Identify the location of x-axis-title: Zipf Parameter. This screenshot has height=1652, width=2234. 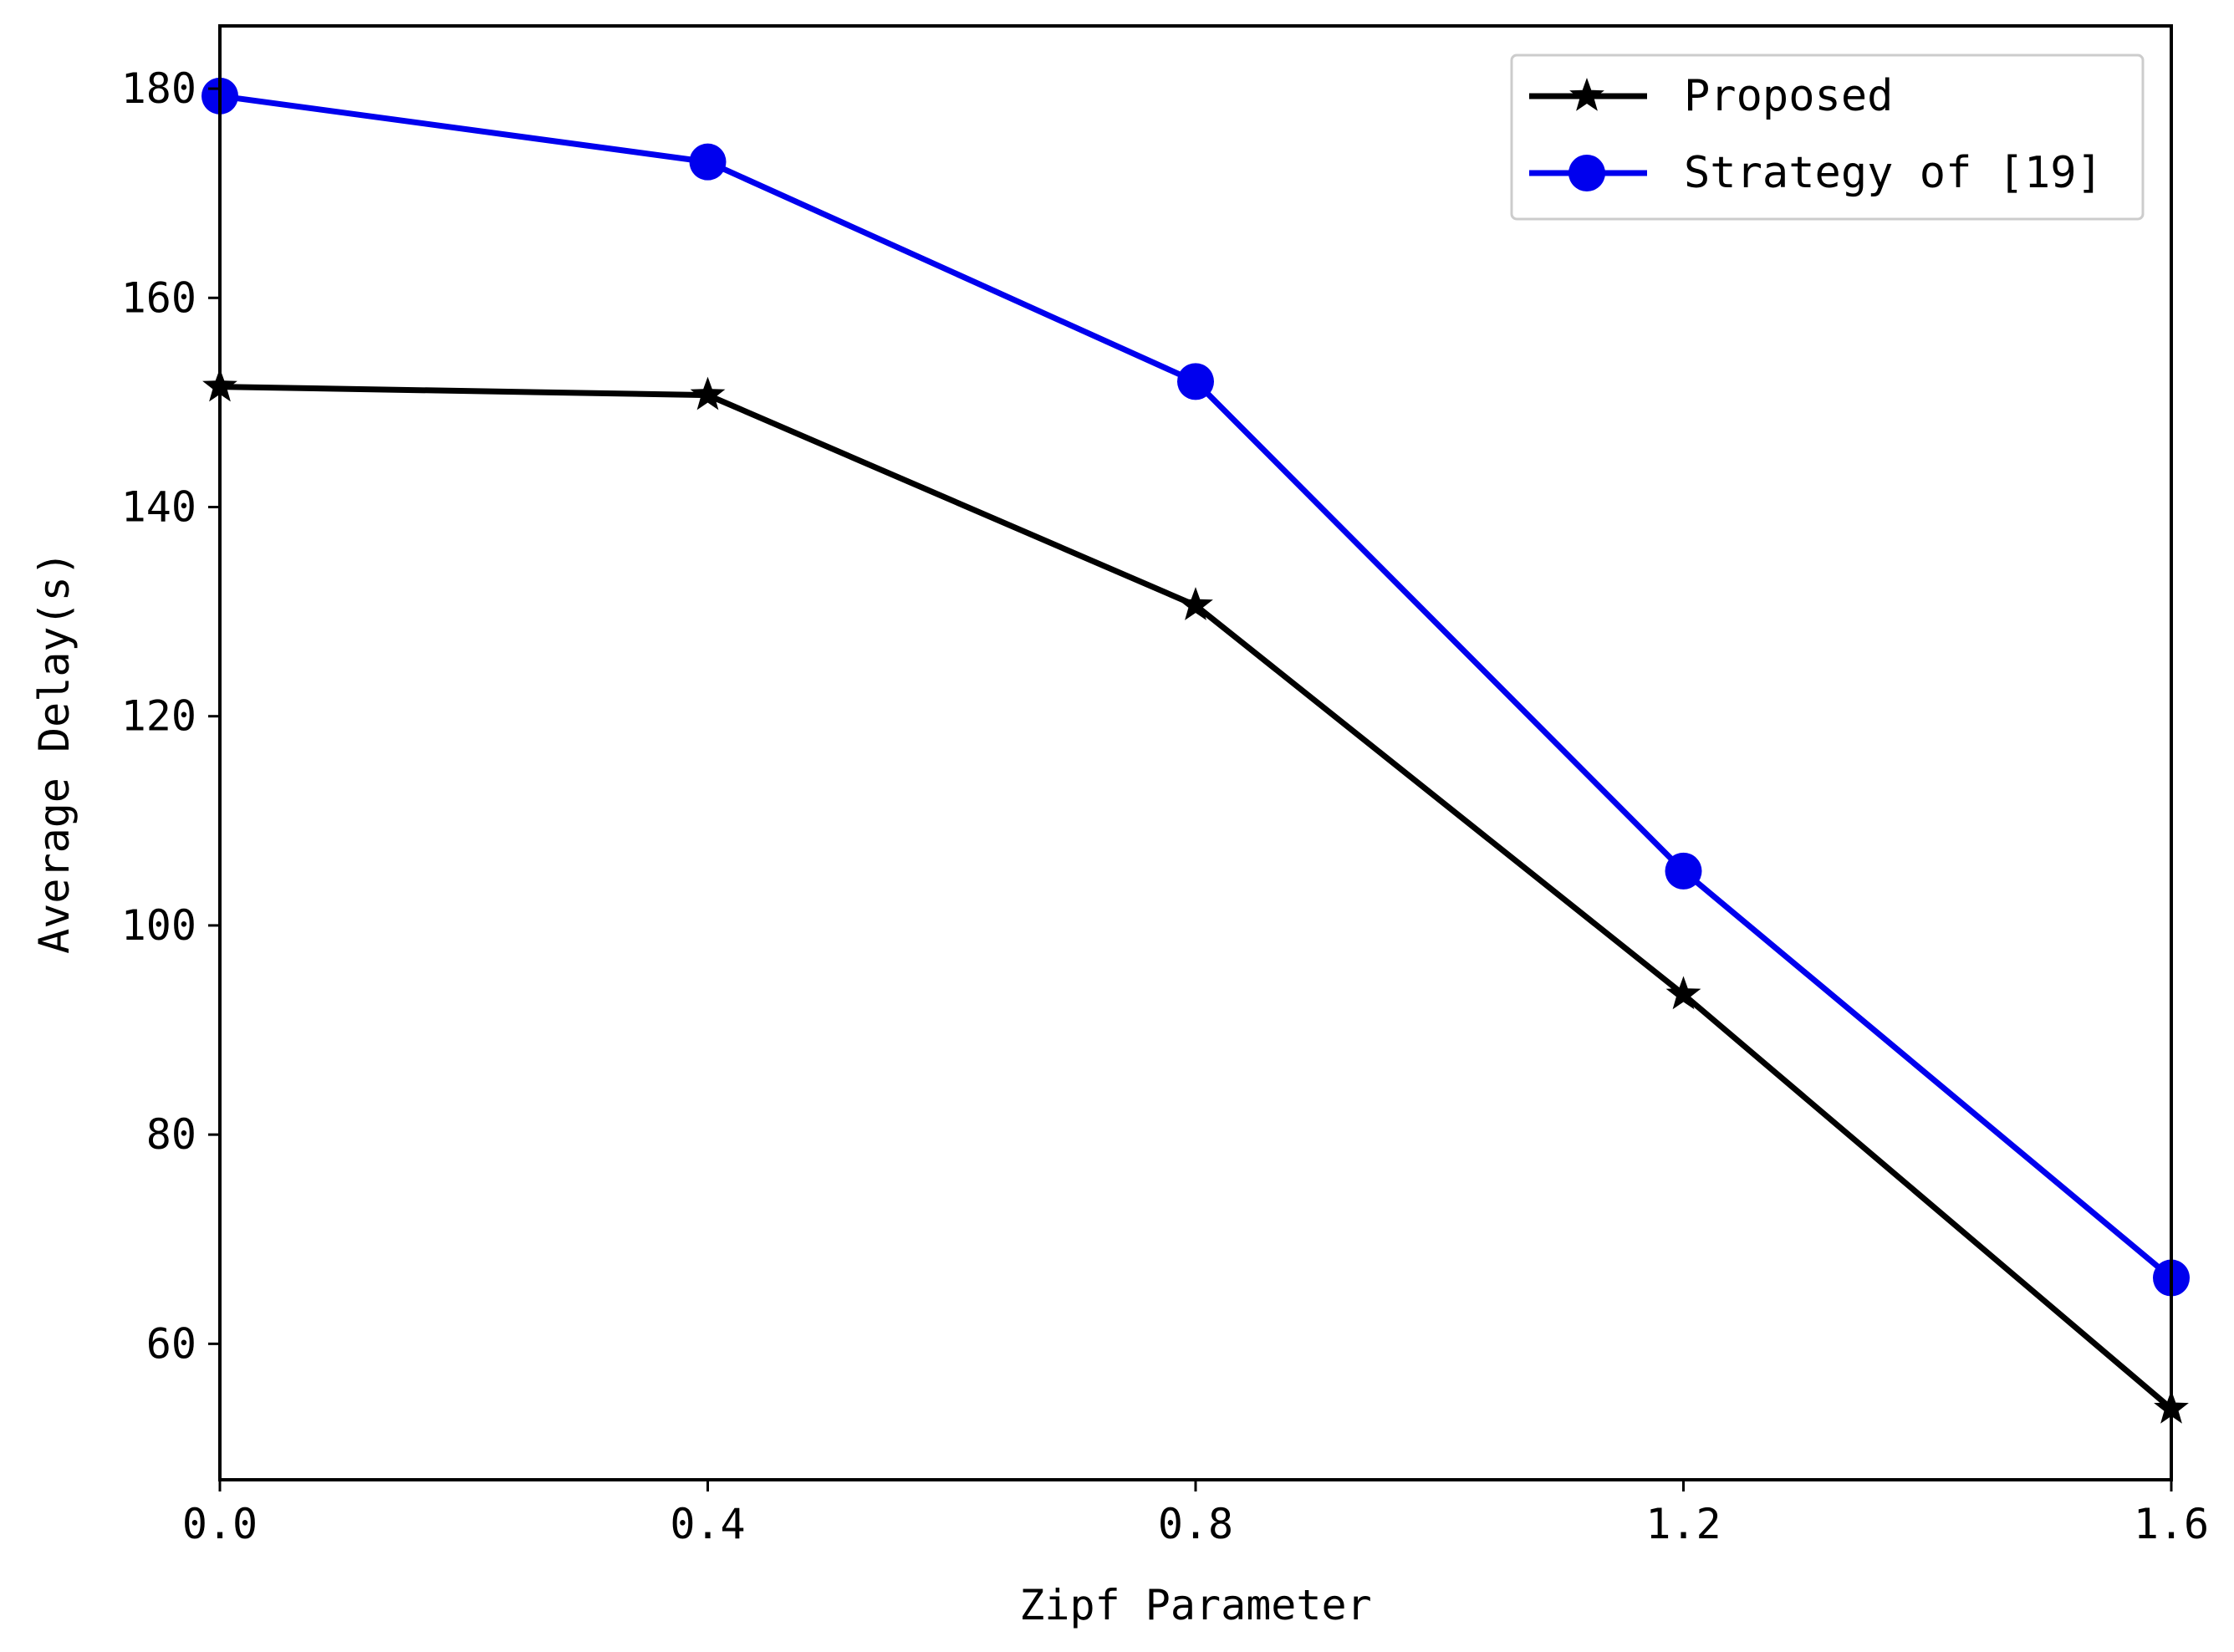
(1195, 1605).